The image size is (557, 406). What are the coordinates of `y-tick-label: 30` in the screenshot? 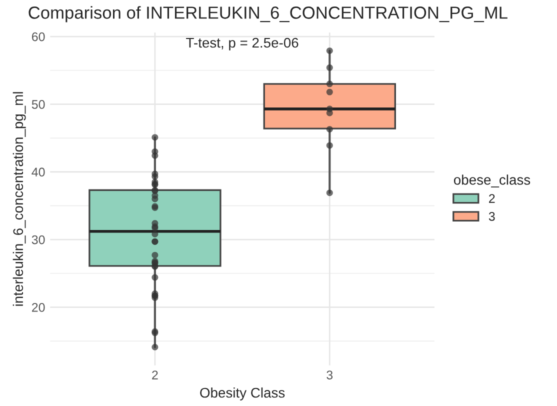 It's located at (38, 239).